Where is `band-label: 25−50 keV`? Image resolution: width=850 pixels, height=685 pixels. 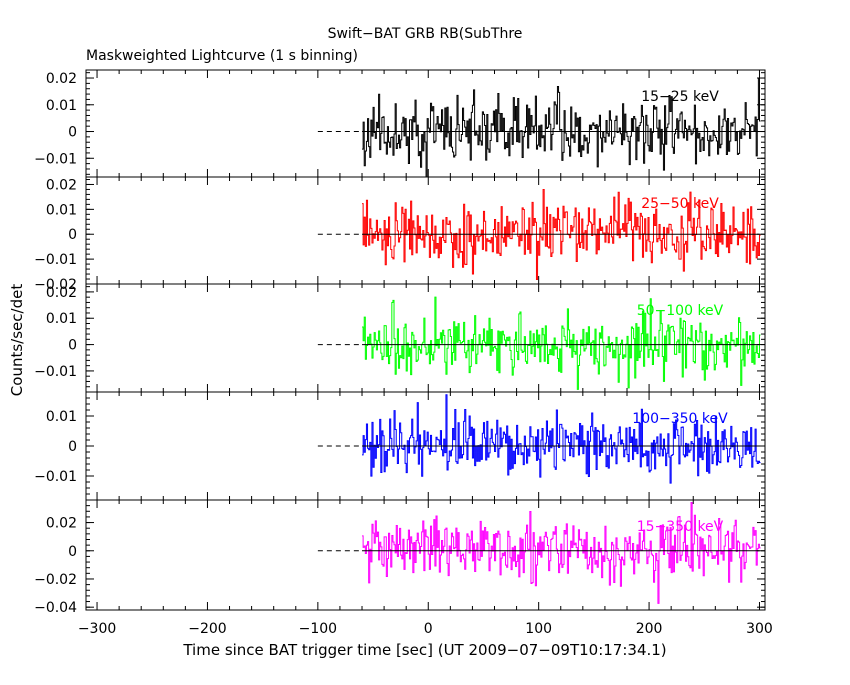
band-label: 25−50 keV is located at coordinates (680, 204).